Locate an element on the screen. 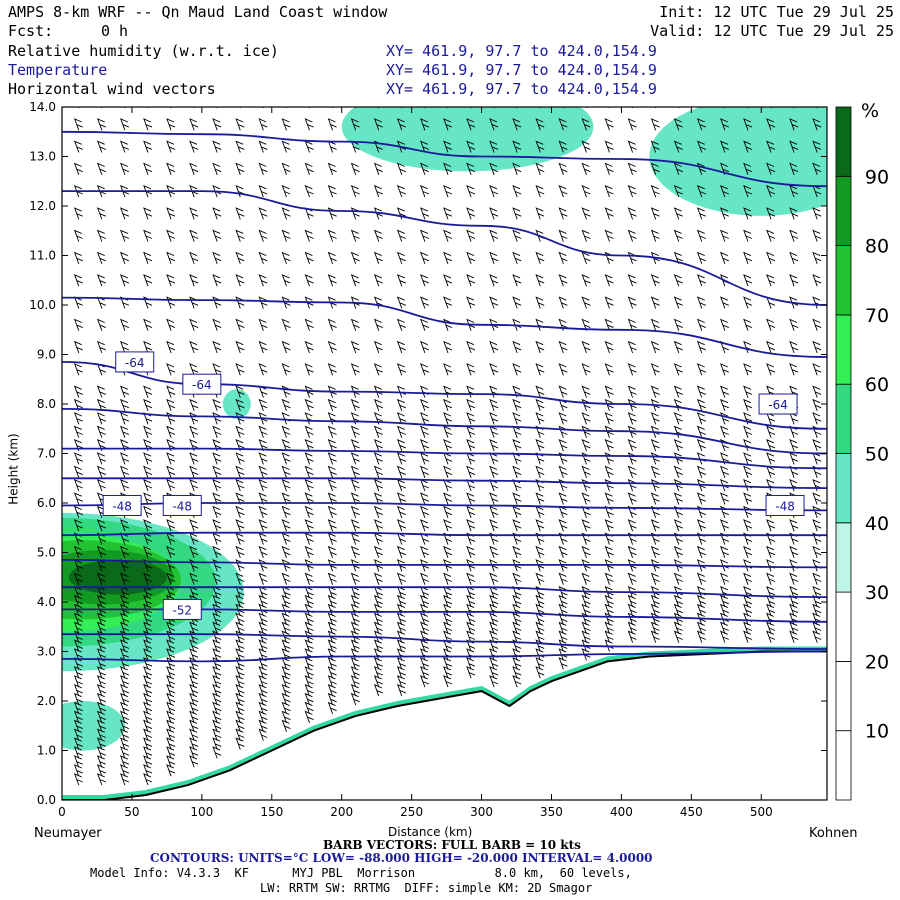 This screenshot has width=900, height=900. colorbar-unit: % is located at coordinates (870, 111).